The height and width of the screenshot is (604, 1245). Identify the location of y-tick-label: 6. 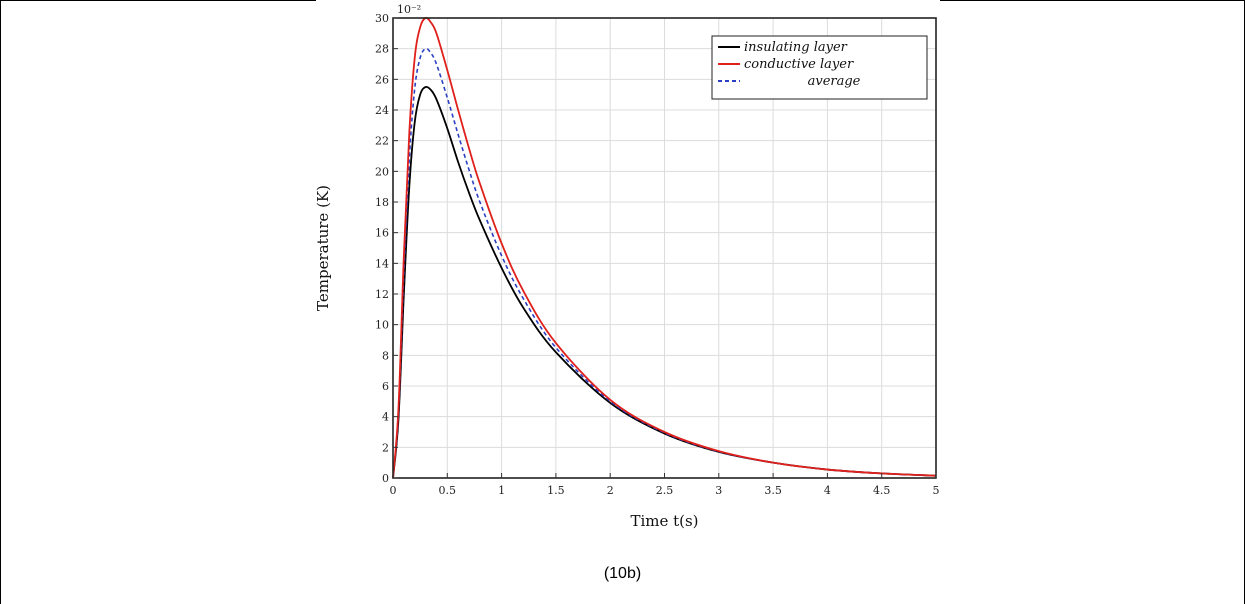
(385, 386).